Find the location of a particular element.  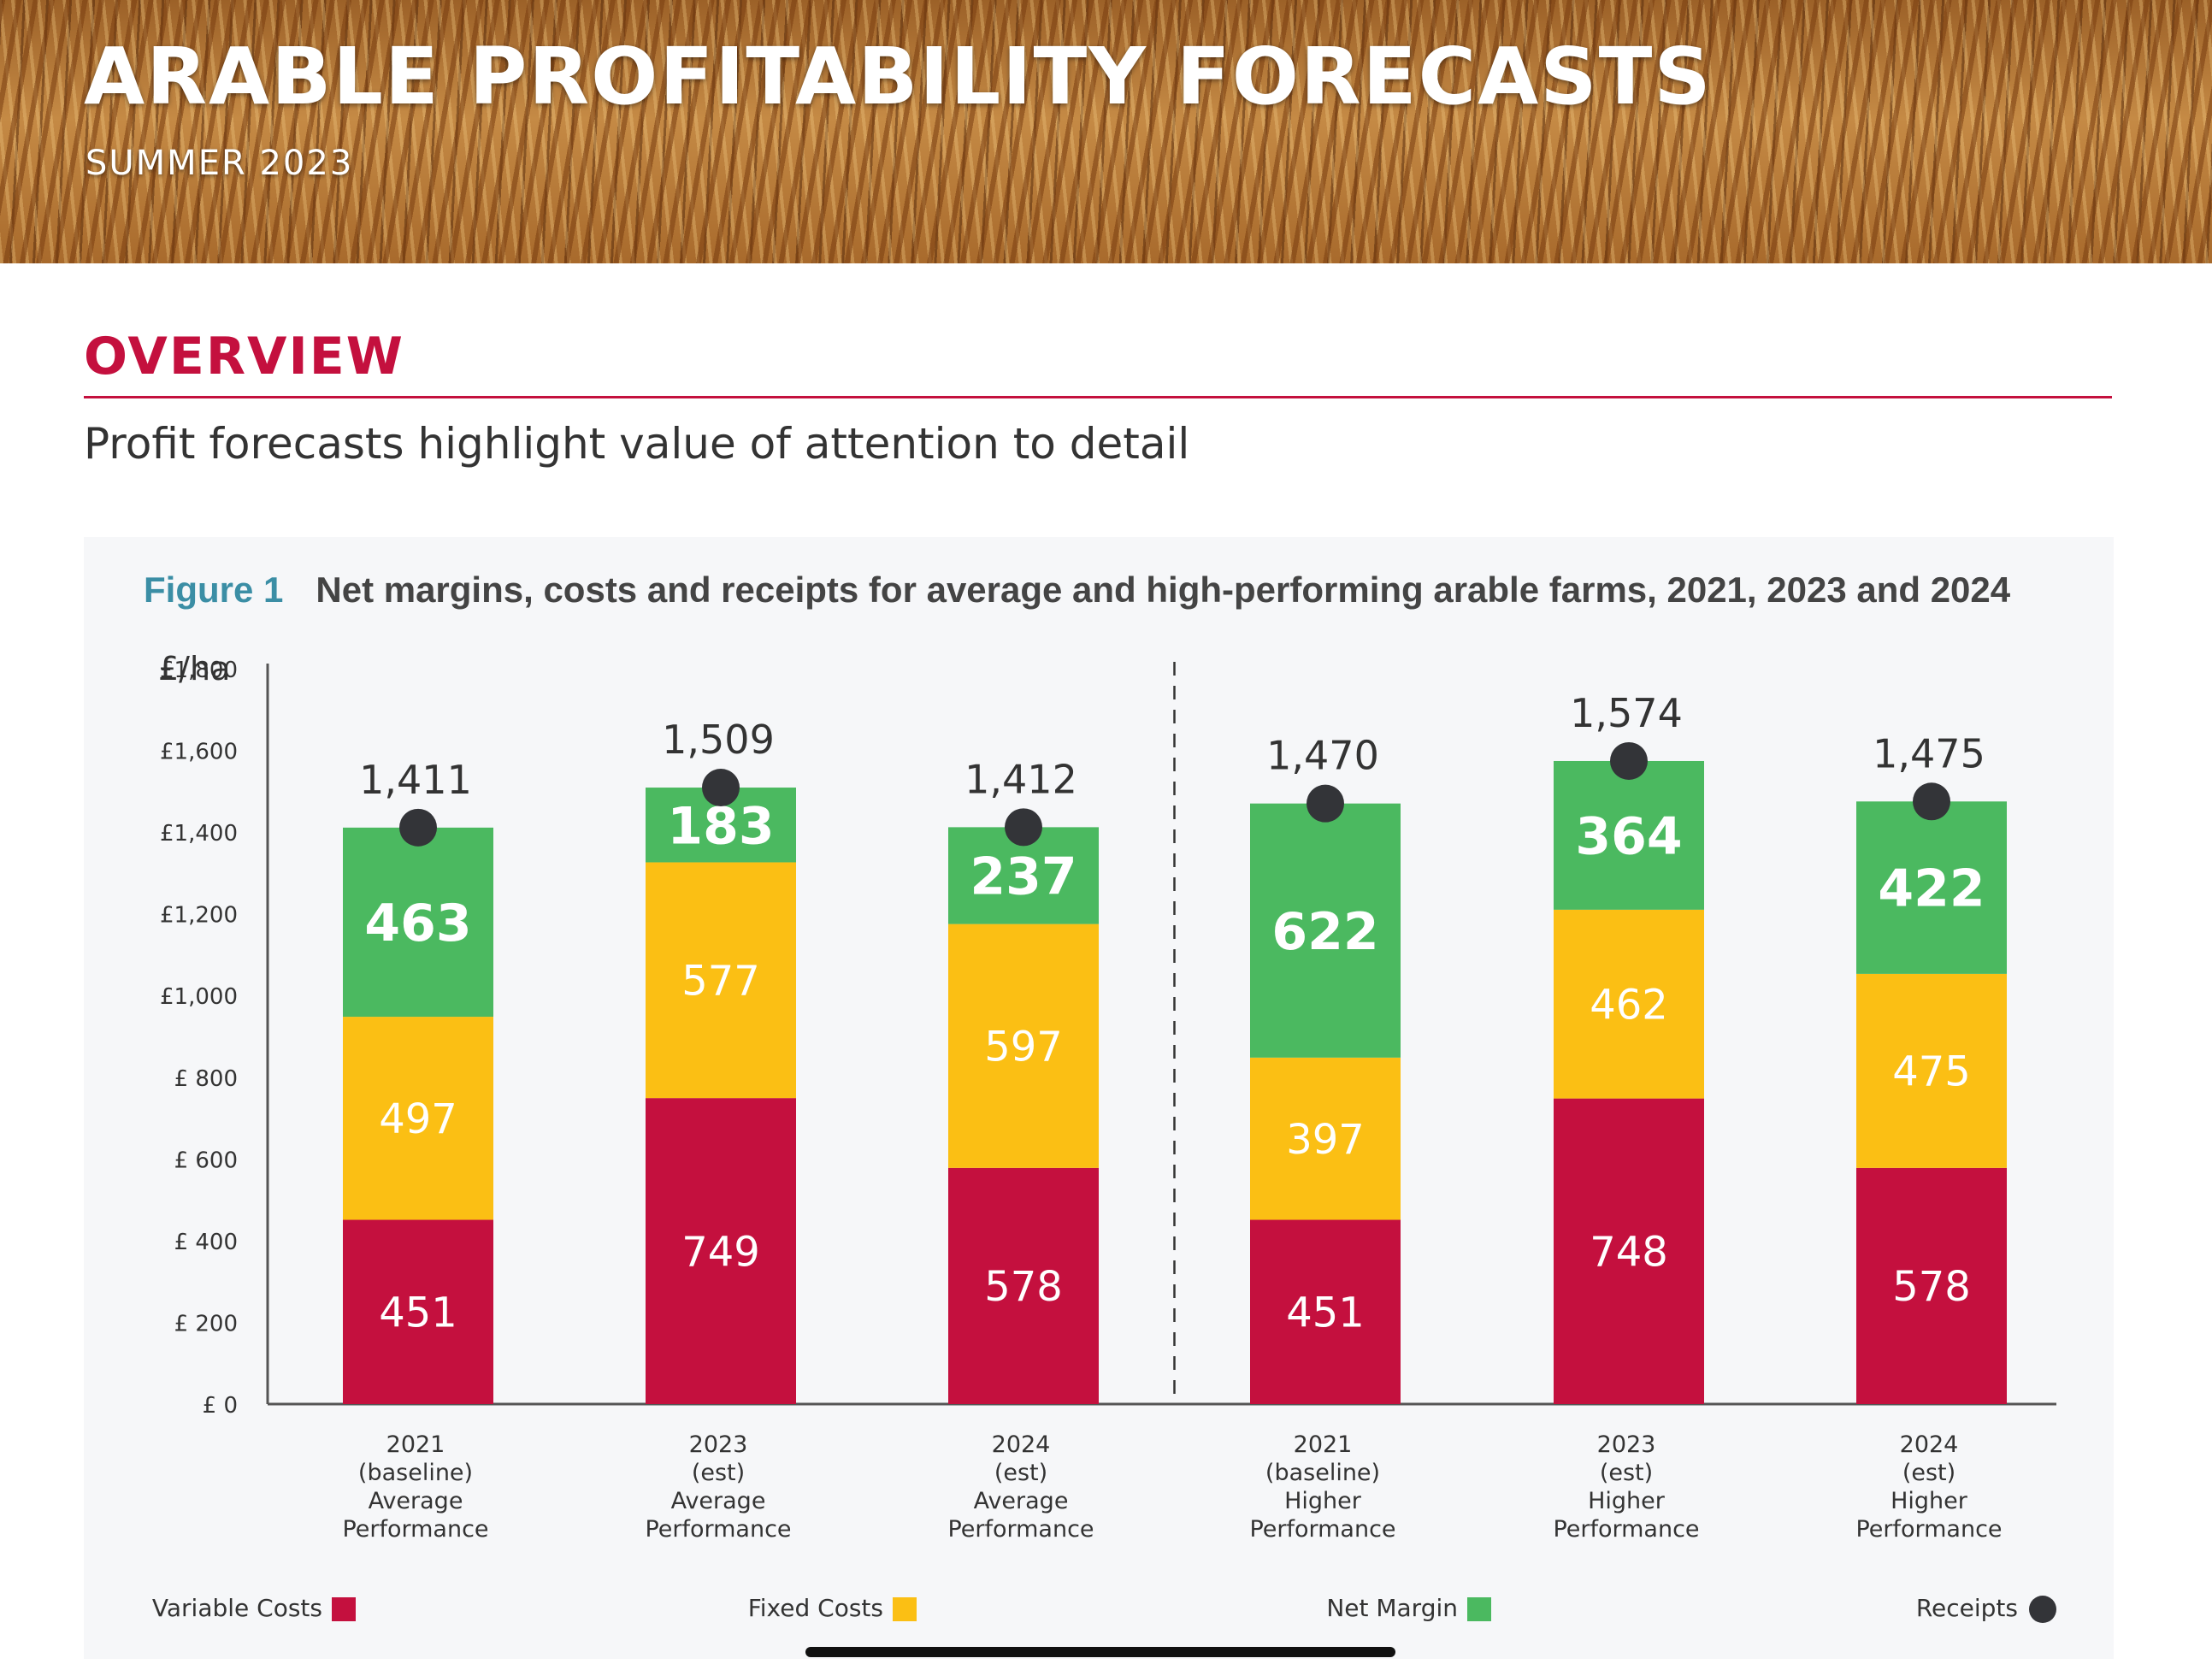

fixed-costs-value-label: 397 is located at coordinates (1325, 1140).